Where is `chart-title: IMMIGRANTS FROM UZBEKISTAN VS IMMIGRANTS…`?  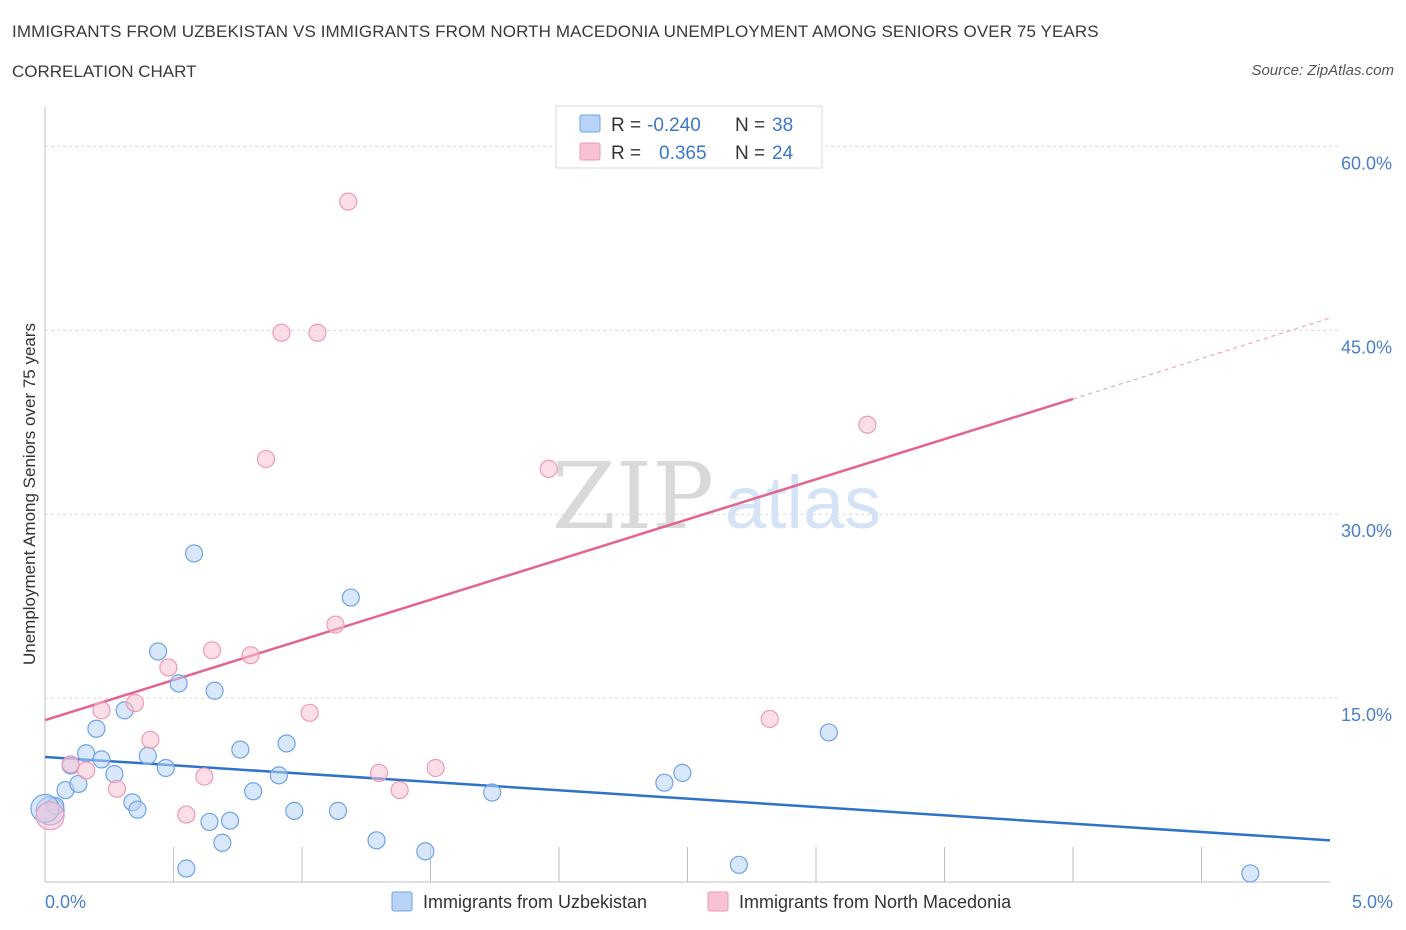 chart-title: IMMIGRANTS FROM UZBEKISTAN VS IMMIGRANTS… is located at coordinates (555, 31).